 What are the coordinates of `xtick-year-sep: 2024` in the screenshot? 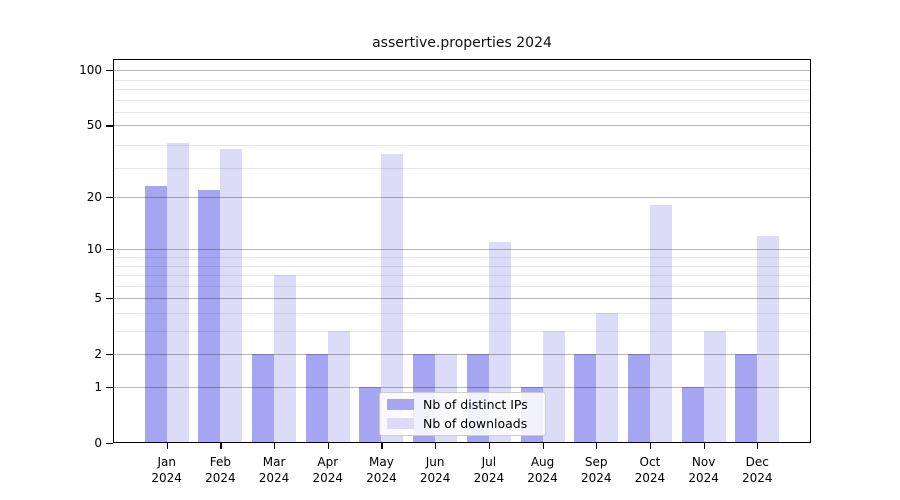 It's located at (596, 478).